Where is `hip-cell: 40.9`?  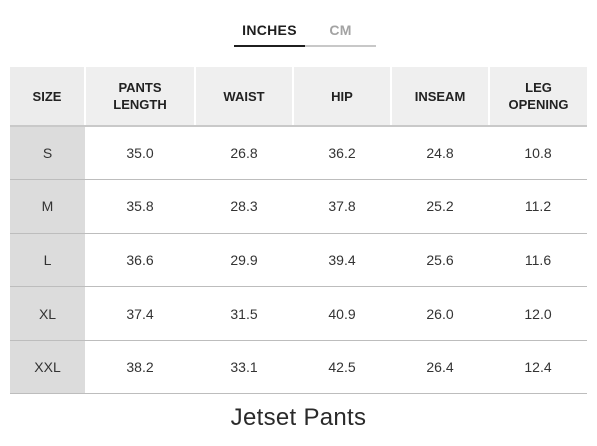 hip-cell: 40.9 is located at coordinates (342, 313).